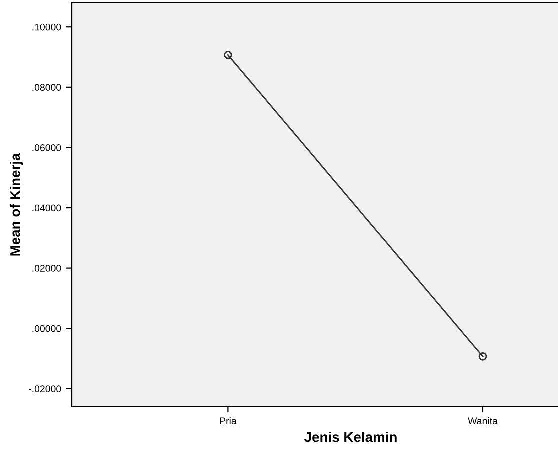 This screenshot has width=558, height=454. Describe the element at coordinates (17, 204) in the screenshot. I see `y-axis-title: Mean of Kinerja` at that location.